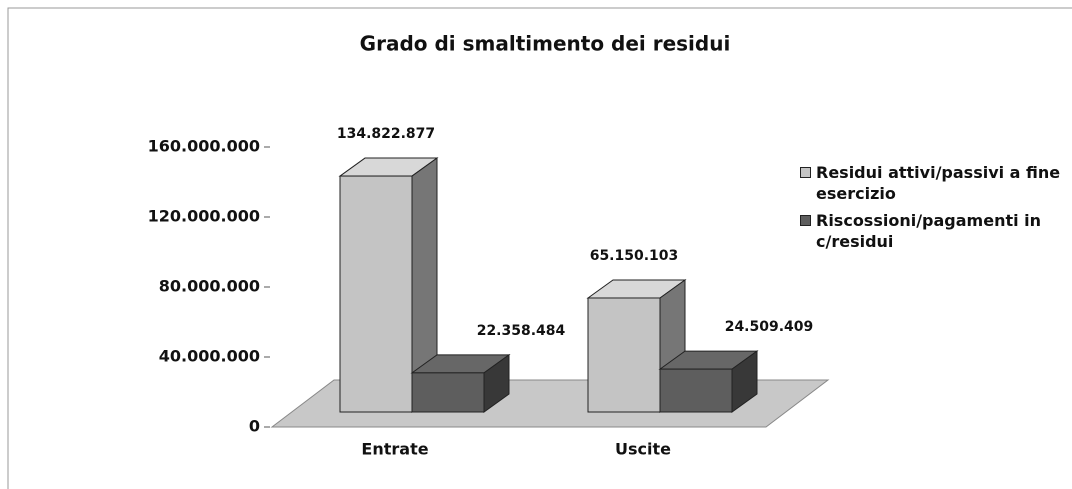  I want to click on value-label: 24.509.409, so click(769, 327).